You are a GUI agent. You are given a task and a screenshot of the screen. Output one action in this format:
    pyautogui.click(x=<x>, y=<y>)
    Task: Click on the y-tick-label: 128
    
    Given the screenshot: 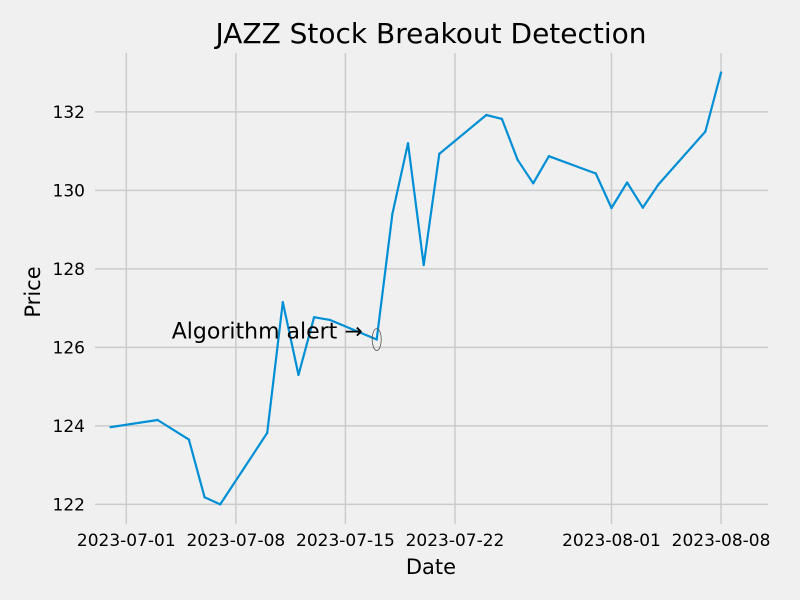 What is the action you would take?
    pyautogui.click(x=69, y=270)
    